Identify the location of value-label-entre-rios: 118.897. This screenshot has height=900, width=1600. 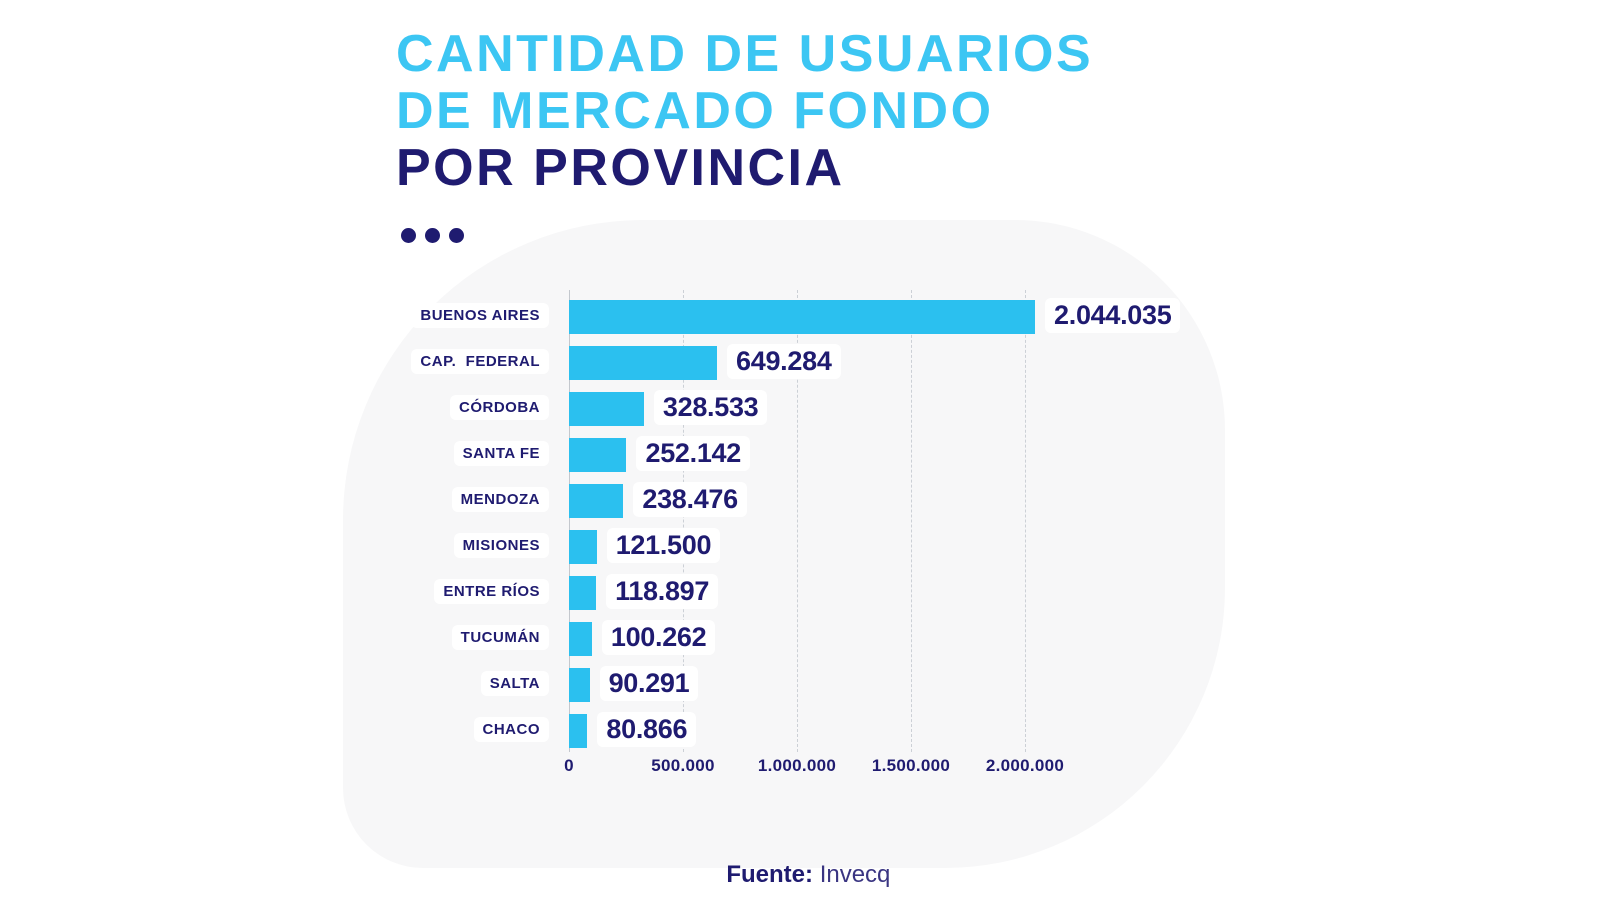
(662, 591).